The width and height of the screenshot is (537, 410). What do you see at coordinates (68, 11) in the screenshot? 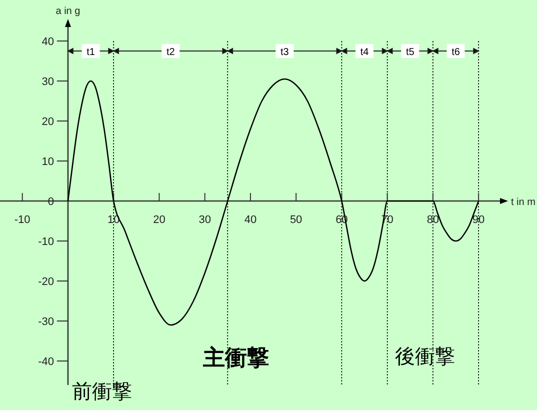
I see `y-axis-title: a in g` at bounding box center [68, 11].